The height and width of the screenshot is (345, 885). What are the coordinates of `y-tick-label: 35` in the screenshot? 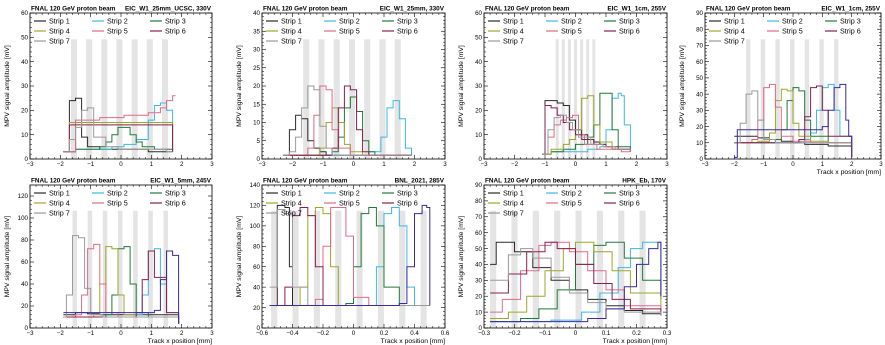 It's located at (256, 31).